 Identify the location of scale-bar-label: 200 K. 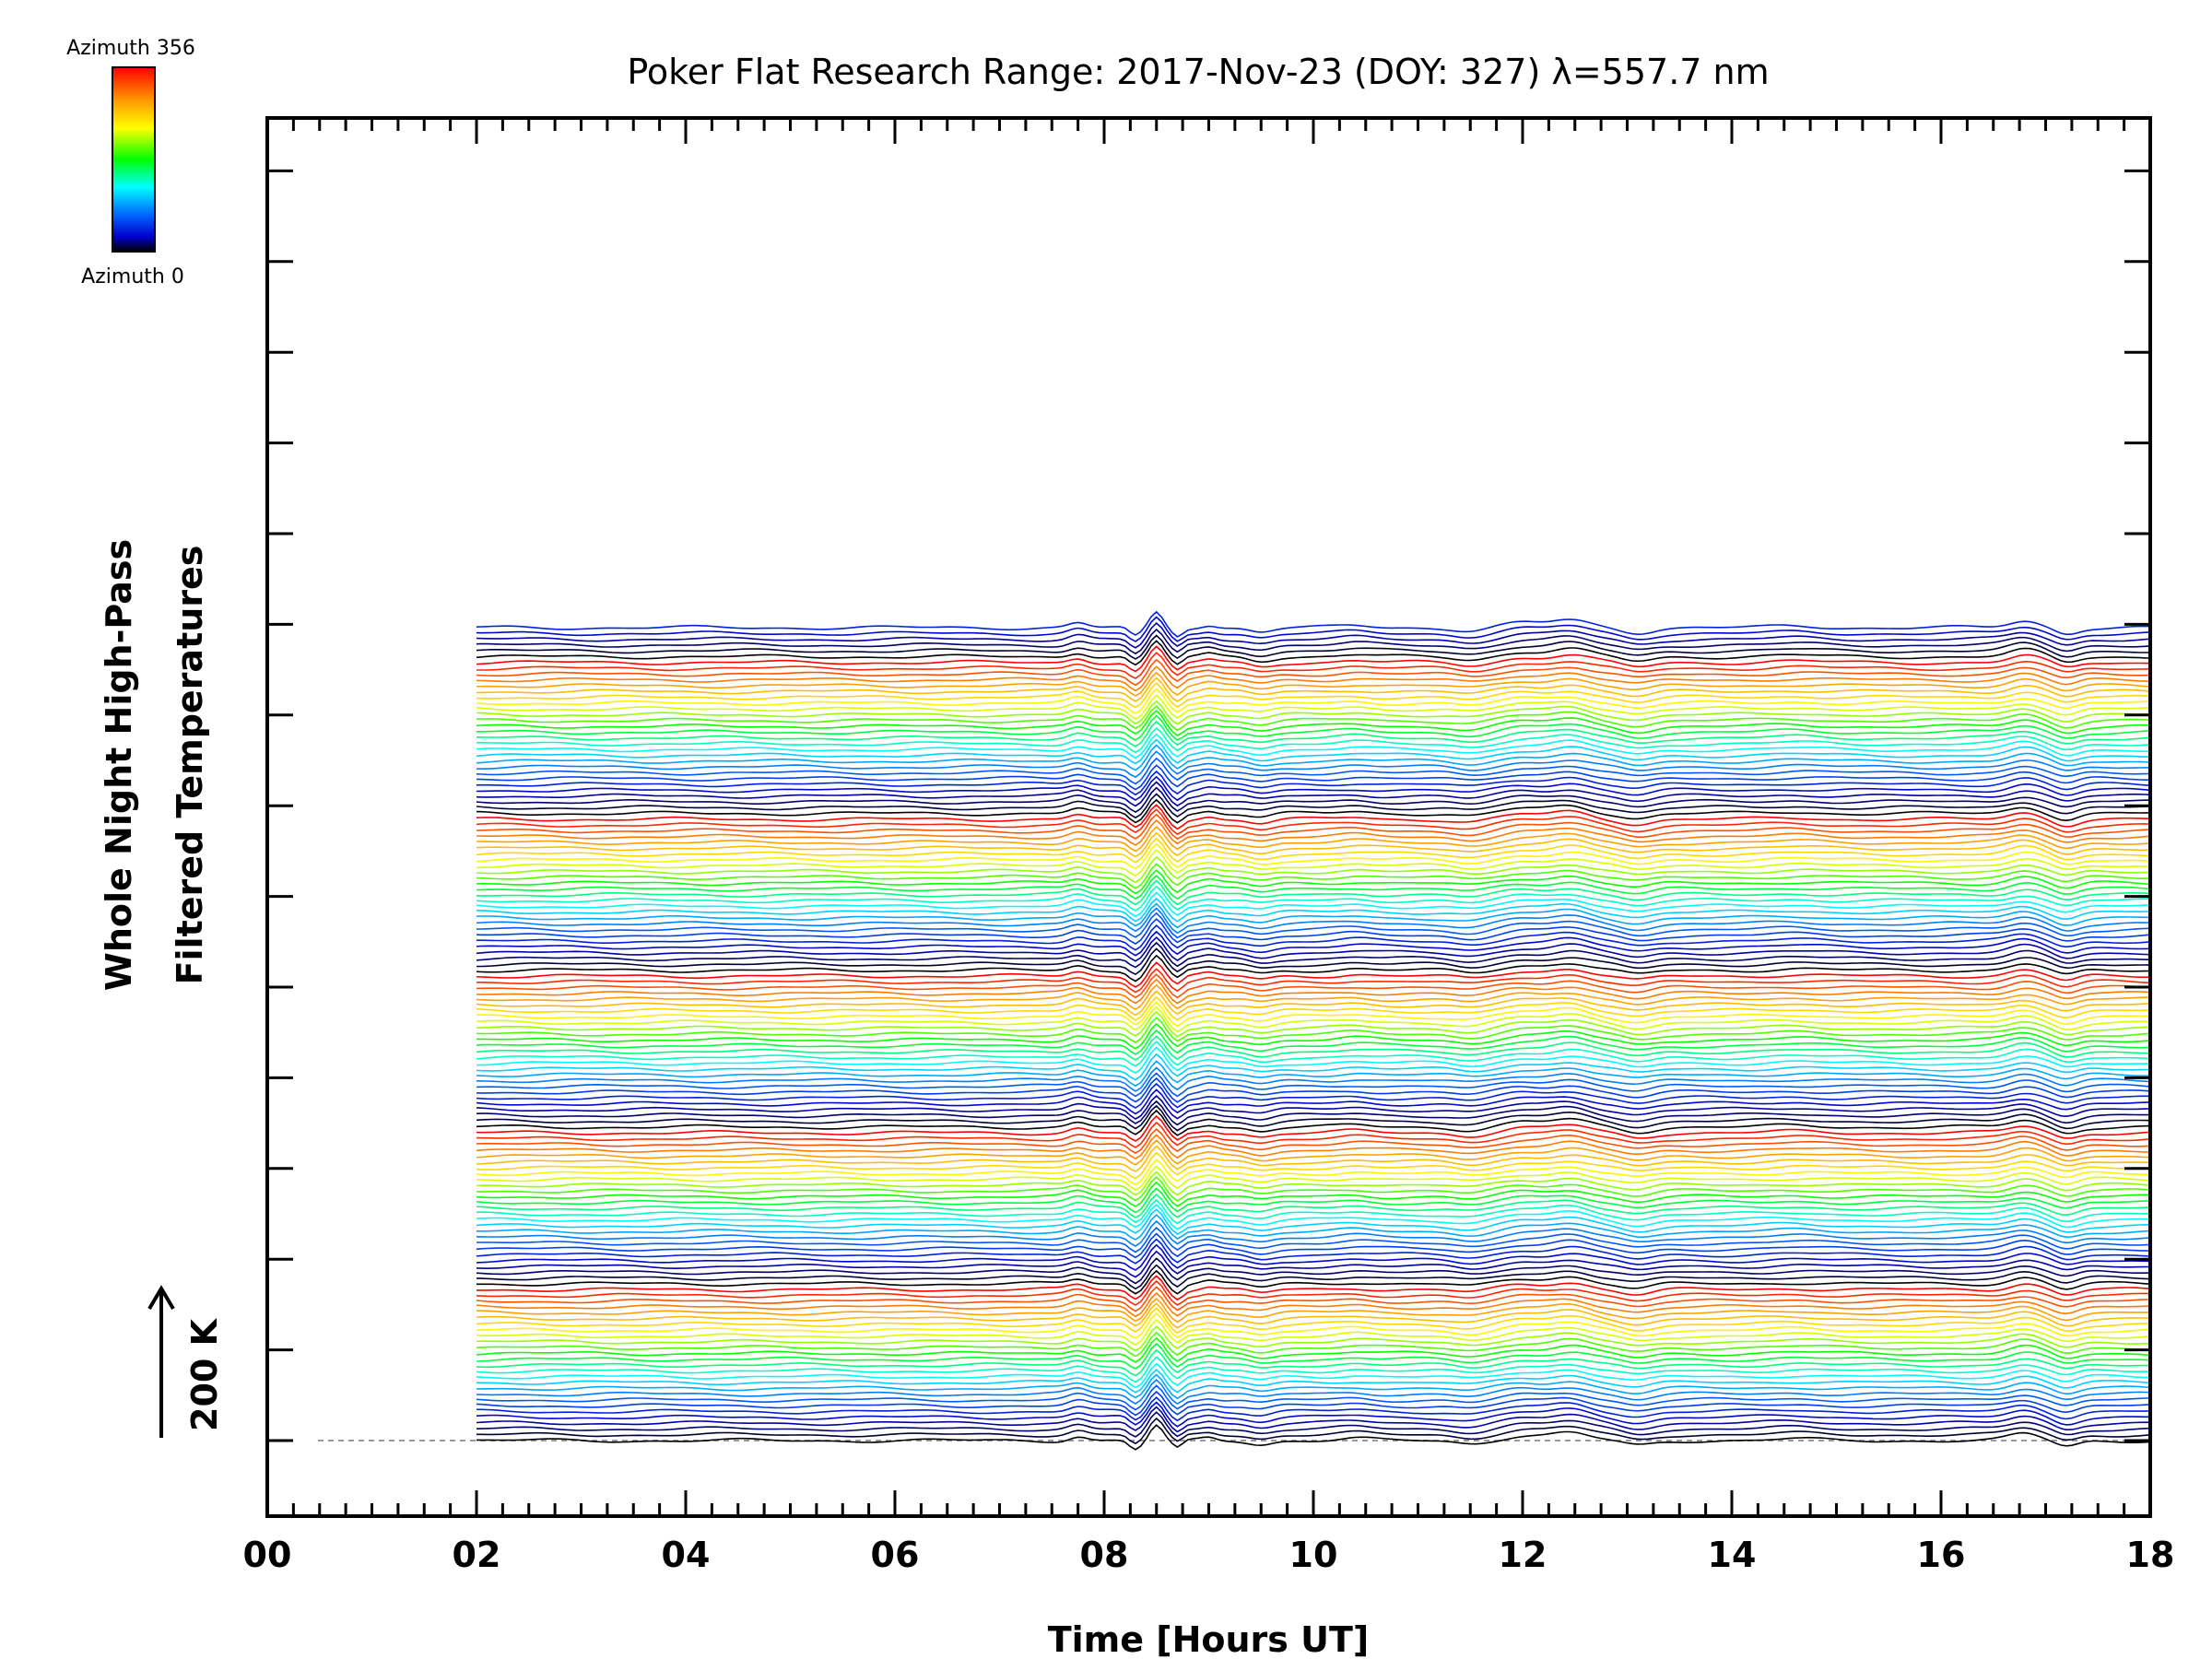
(204, 1374).